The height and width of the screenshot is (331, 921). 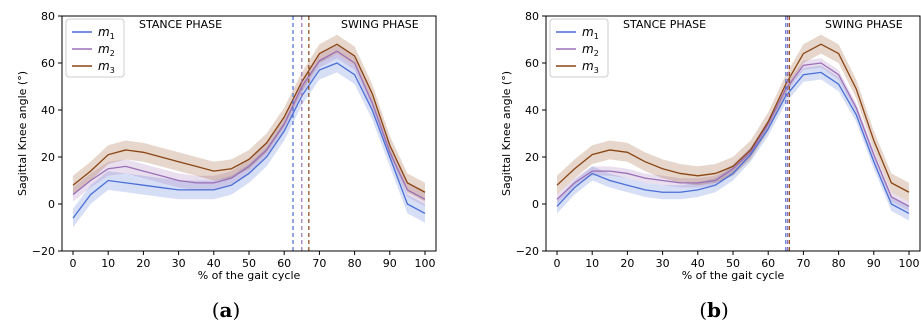 I want to click on panel-caption-b: (b), so click(x=714, y=310).